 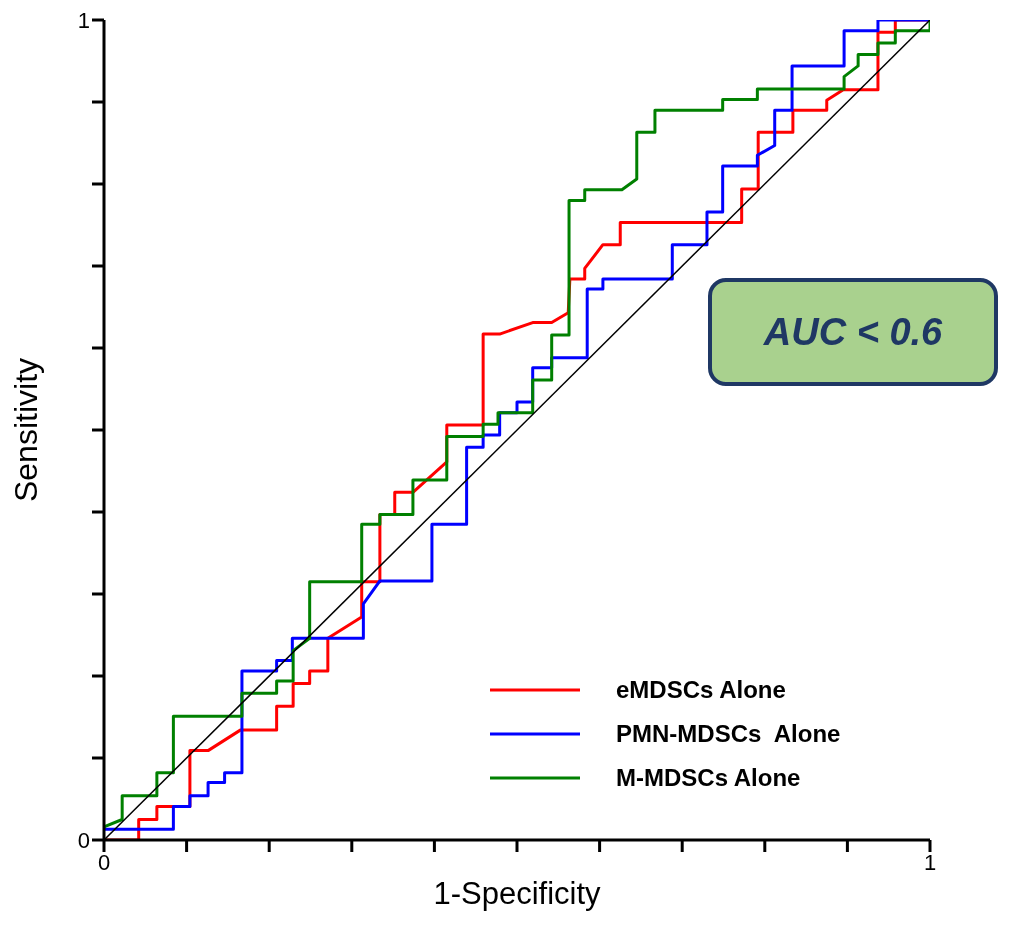 I want to click on legend-label: M-MDSCs Alone, so click(x=708, y=778).